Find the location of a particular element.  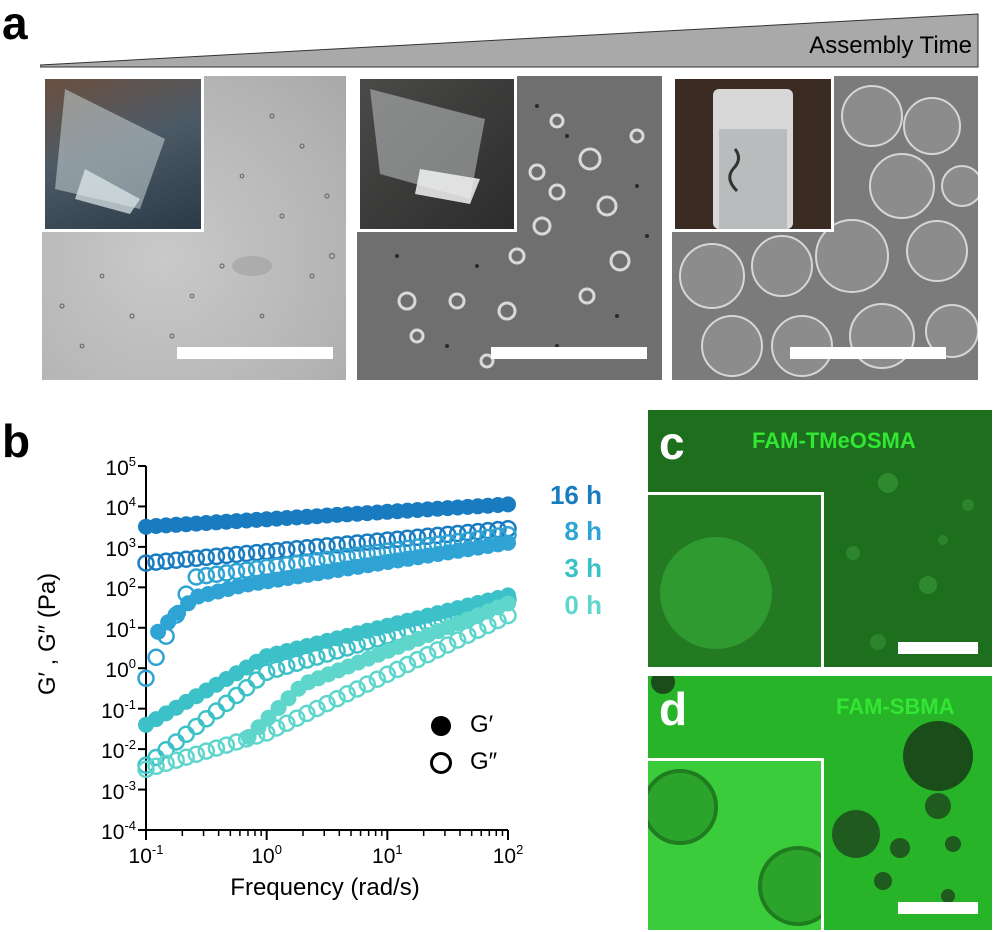

fluorescence-image-c is located at coordinates (820, 538).